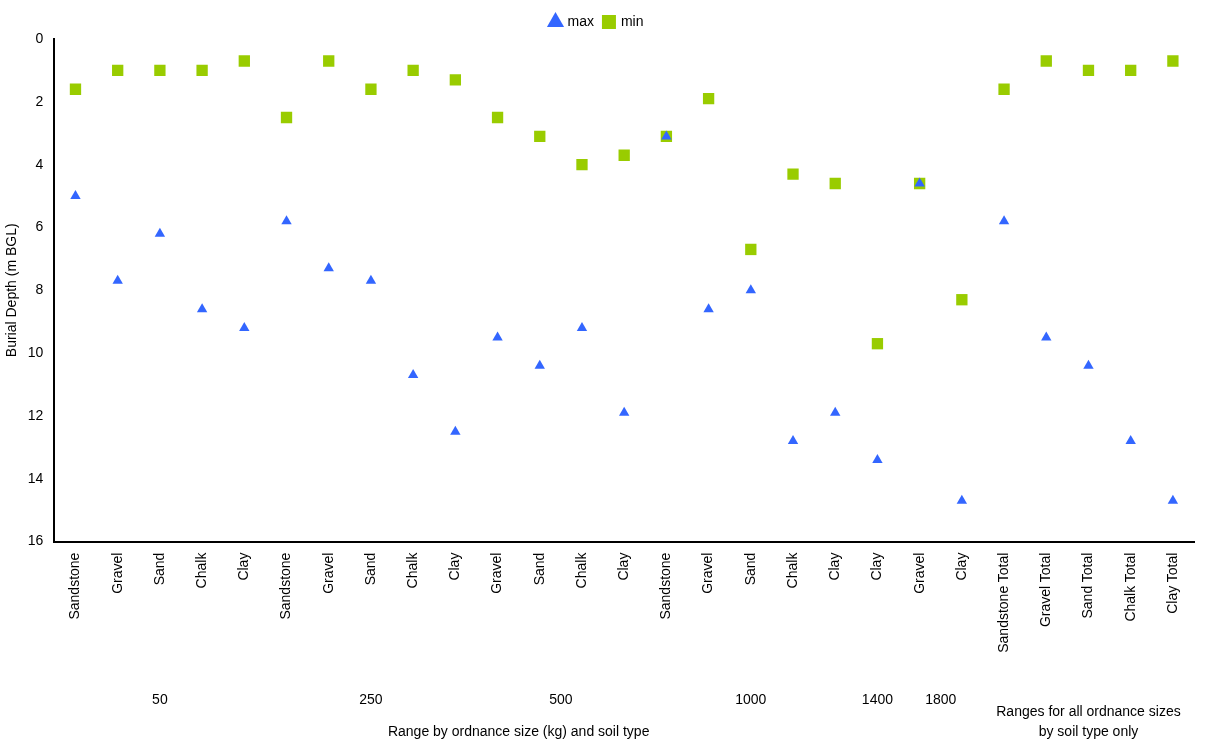  What do you see at coordinates (1045, 590) in the screenshot?
I see `x-tick-label: Gravel Total` at bounding box center [1045, 590].